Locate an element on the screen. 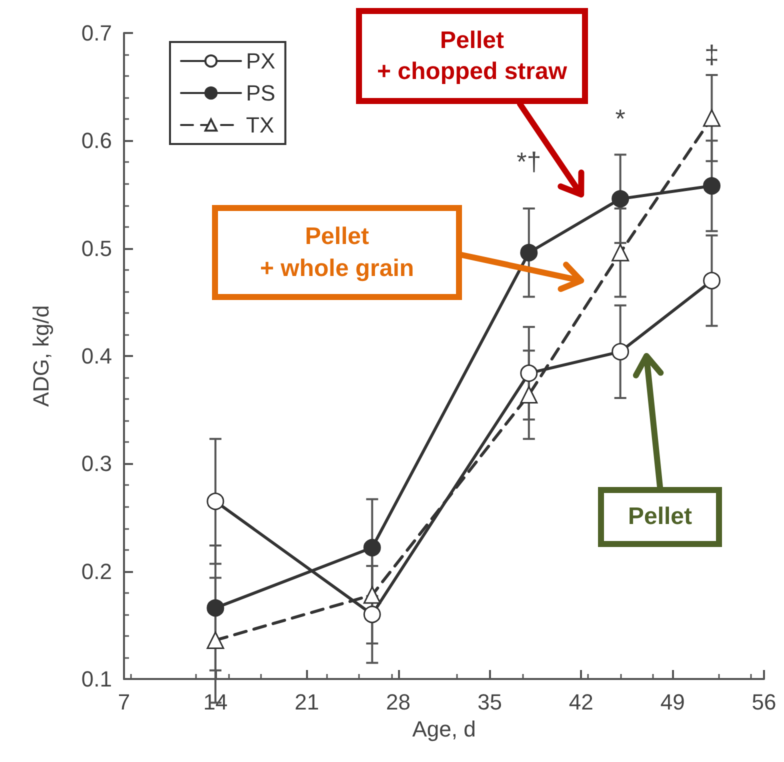 The height and width of the screenshot is (762, 784). legend-label: PX is located at coordinates (261, 61).